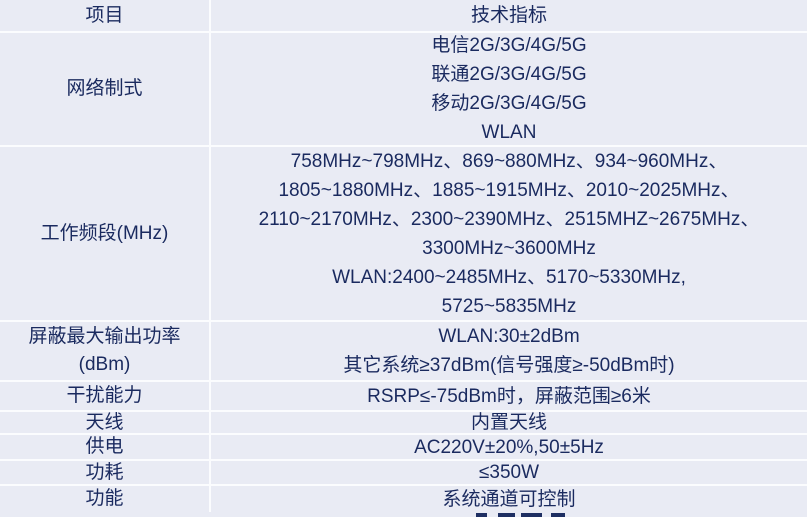  What do you see at coordinates (509, 74) in the screenshot?
I see `spec-line: 联通2G/3G/4G/5G` at bounding box center [509, 74].